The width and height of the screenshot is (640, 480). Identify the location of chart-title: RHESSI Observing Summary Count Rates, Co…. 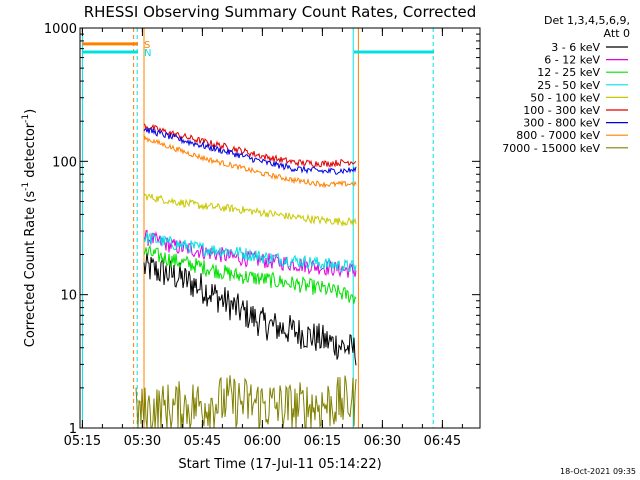
(280, 12).